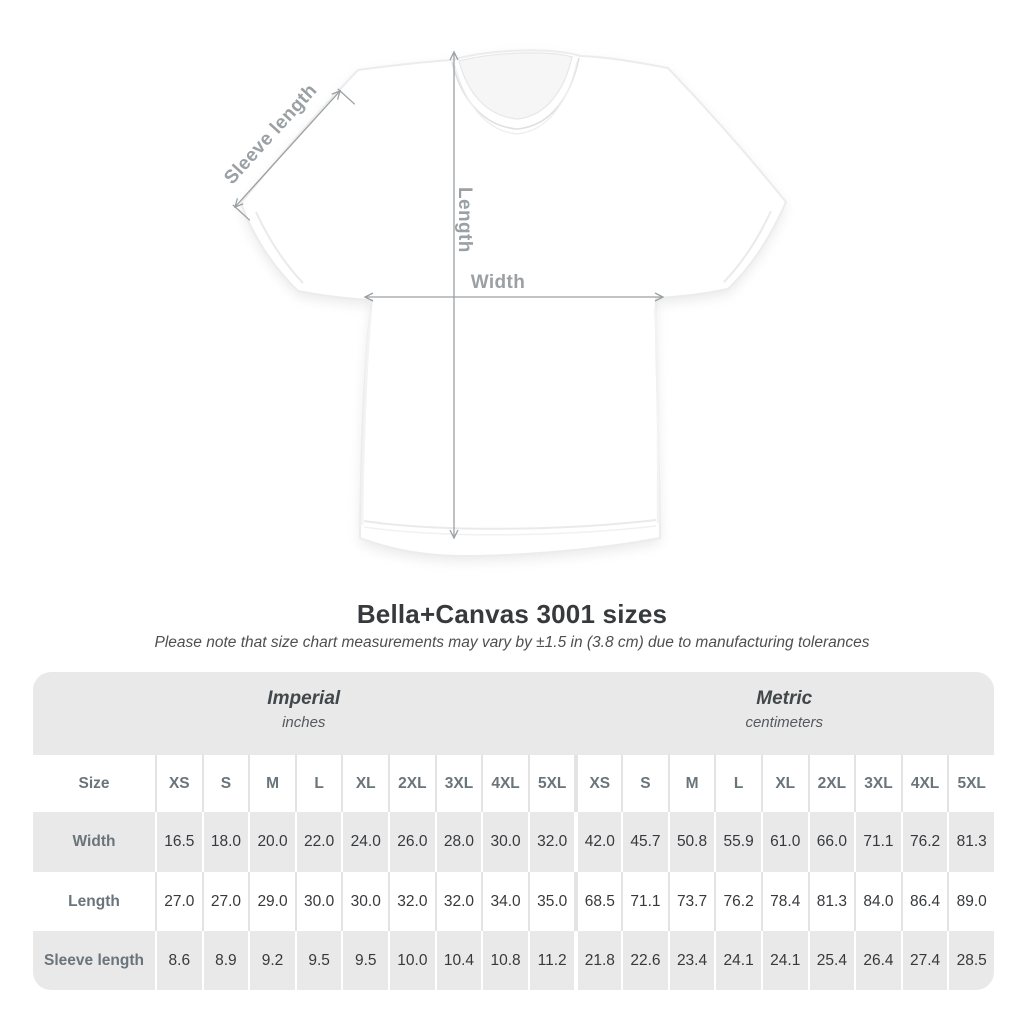 This screenshot has height=1024, width=1024. Describe the element at coordinates (94, 783) in the screenshot. I see `size-column-header: Size` at that location.